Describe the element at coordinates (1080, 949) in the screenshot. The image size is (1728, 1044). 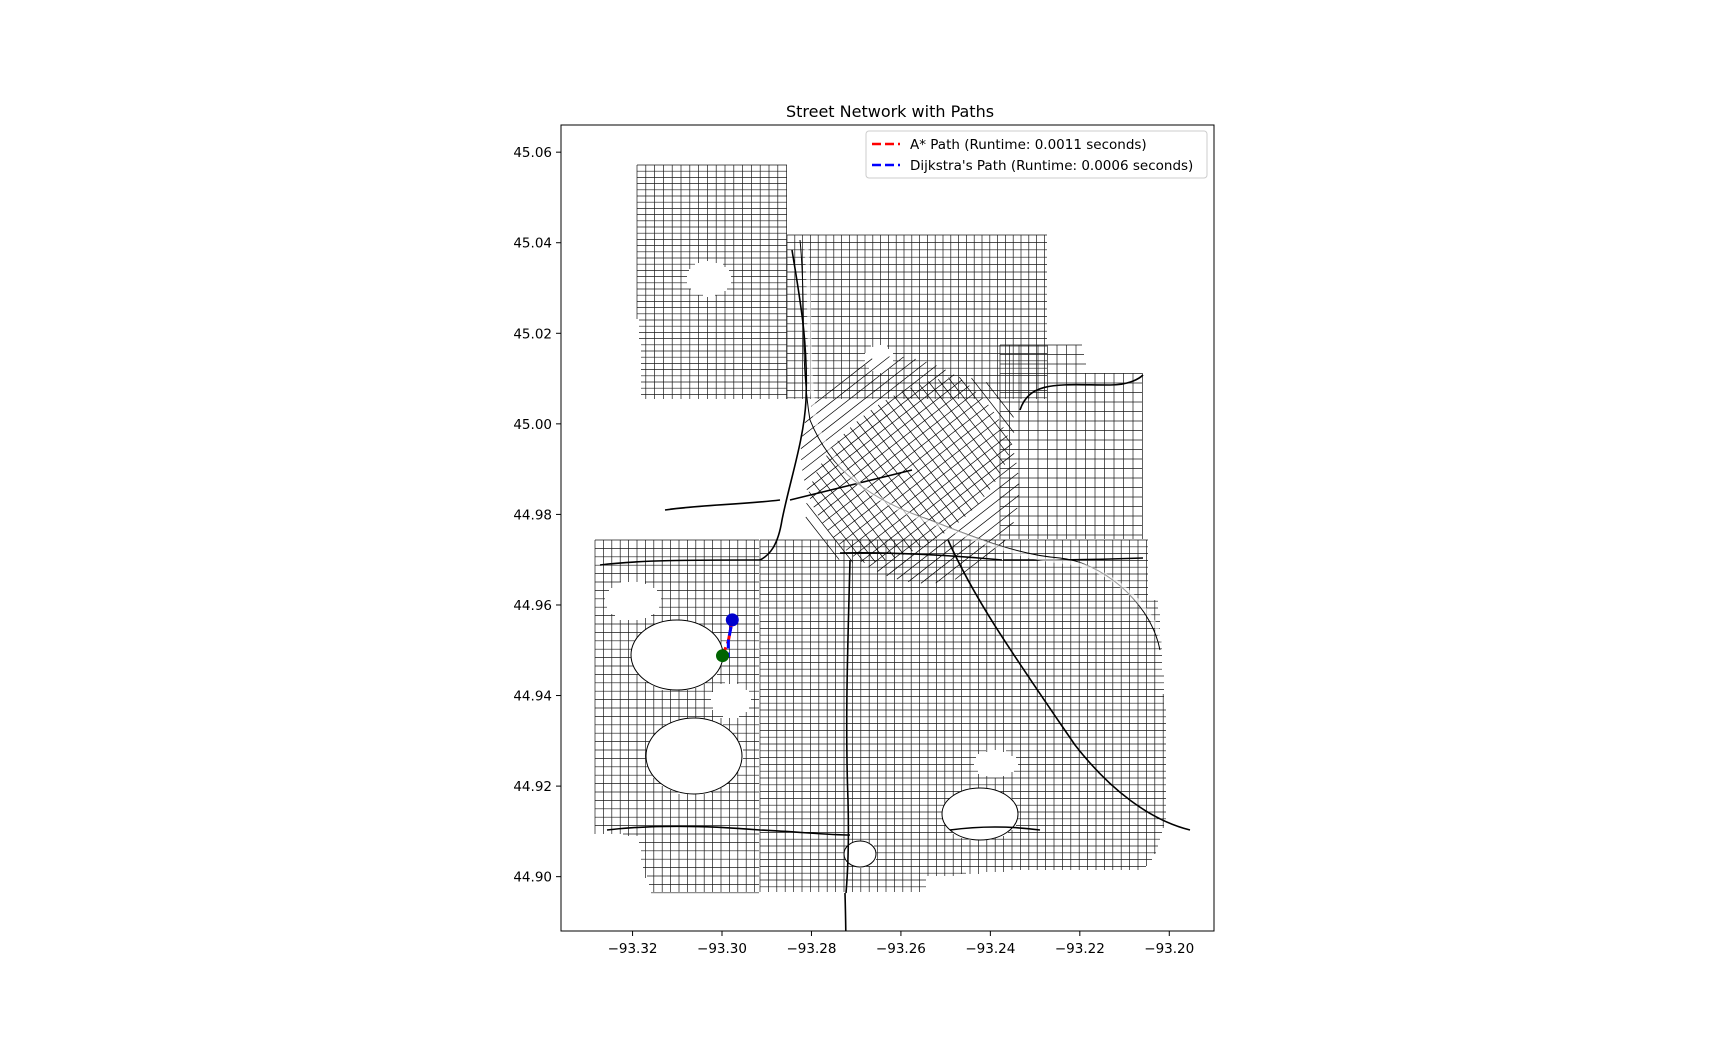
I see `x-tick-label: −93.22` at that location.